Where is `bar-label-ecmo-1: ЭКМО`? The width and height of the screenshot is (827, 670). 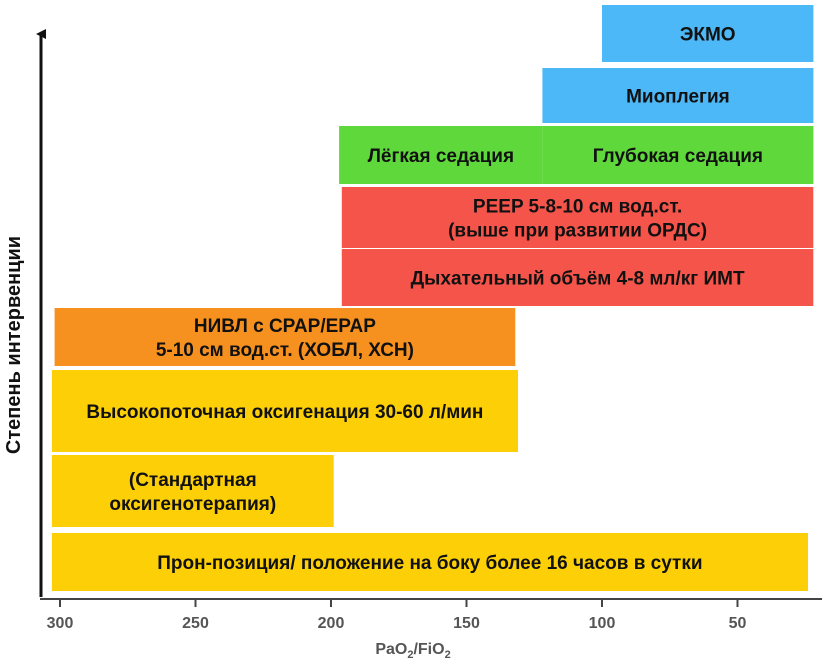
bar-label-ecmo-1: ЭКМО is located at coordinates (708, 35).